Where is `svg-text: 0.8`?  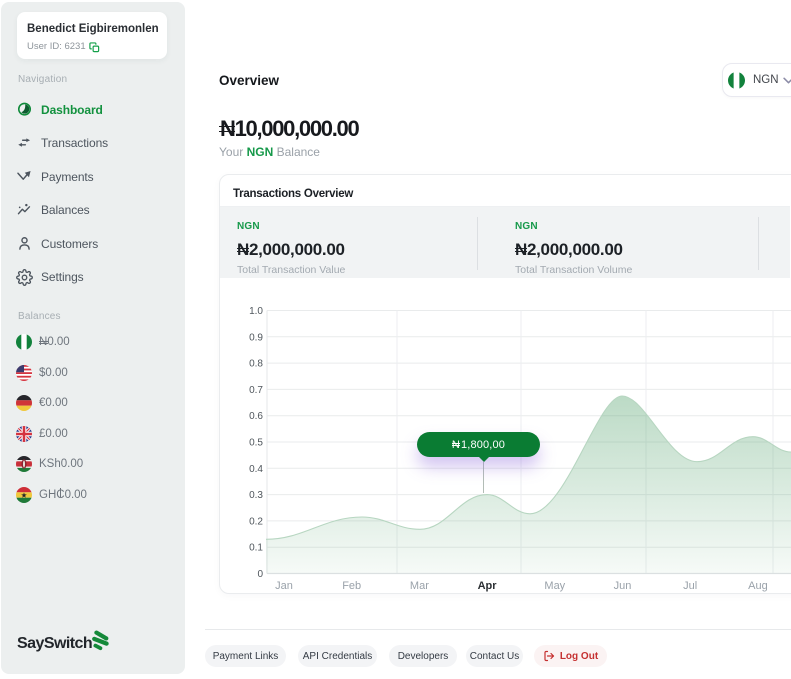 svg-text: 0.8 is located at coordinates (256, 364).